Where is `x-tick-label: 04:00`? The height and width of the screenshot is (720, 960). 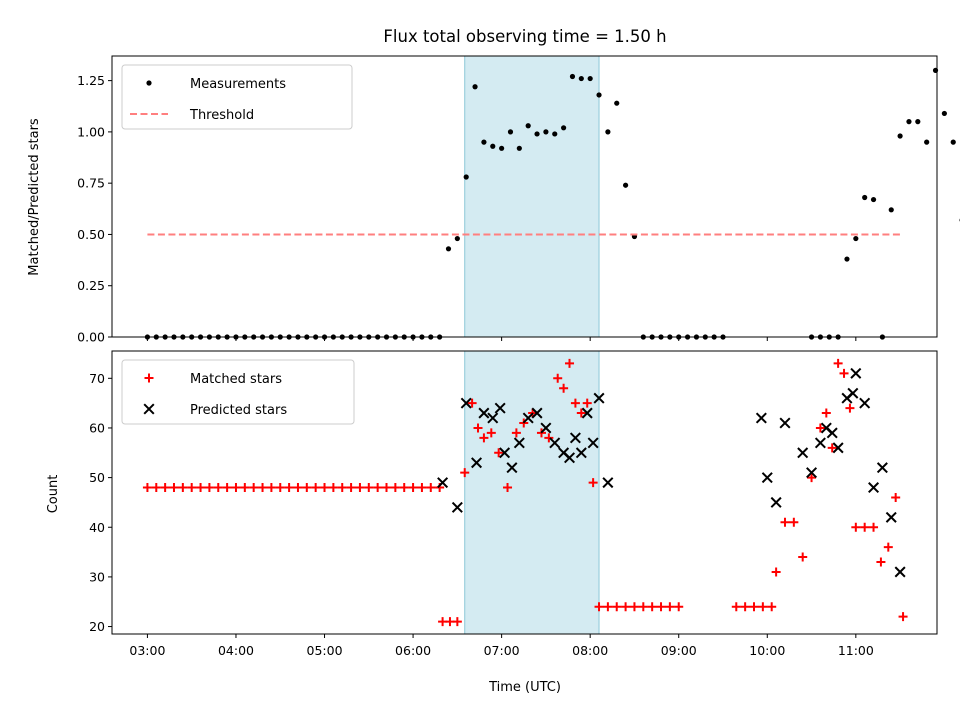 x-tick-label: 04:00 is located at coordinates (236, 650).